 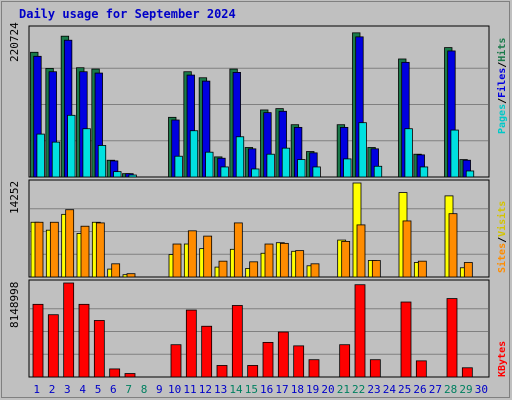 What do you see at coordinates (205, 389) in the screenshot?
I see `x-tick-label-day-12: 12` at bounding box center [205, 389].